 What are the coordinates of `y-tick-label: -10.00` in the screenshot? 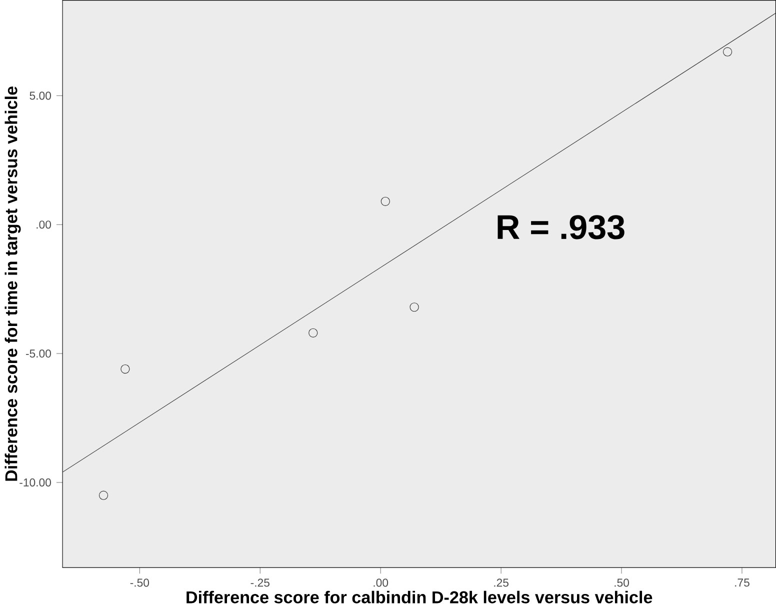 It's located at (36, 482).